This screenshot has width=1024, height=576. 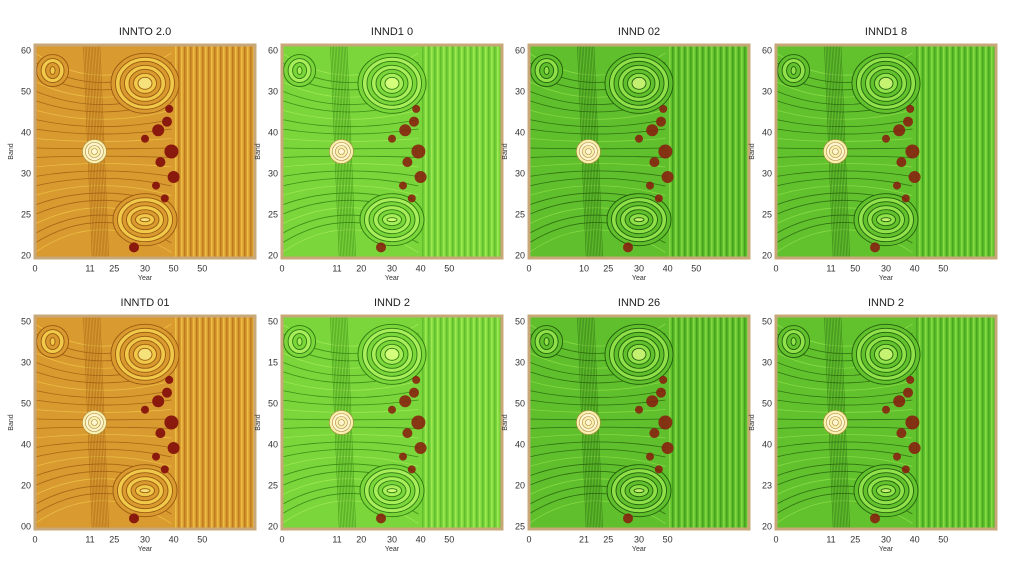 I want to click on panel: INND 02 60 30 40 30 25 200 10 25 30 40 50 Band Year, so click(x=626, y=154).